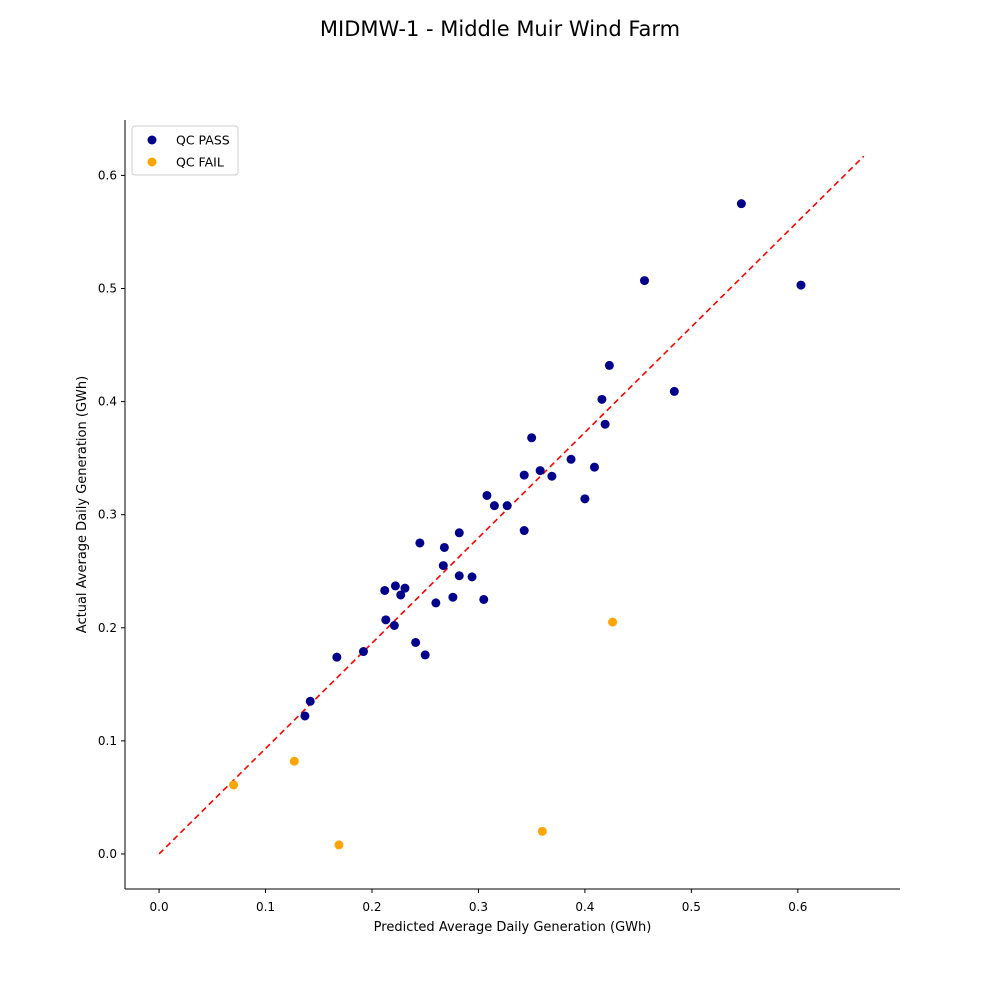  What do you see at coordinates (265, 907) in the screenshot?
I see `x-tick-label: 0.1` at bounding box center [265, 907].